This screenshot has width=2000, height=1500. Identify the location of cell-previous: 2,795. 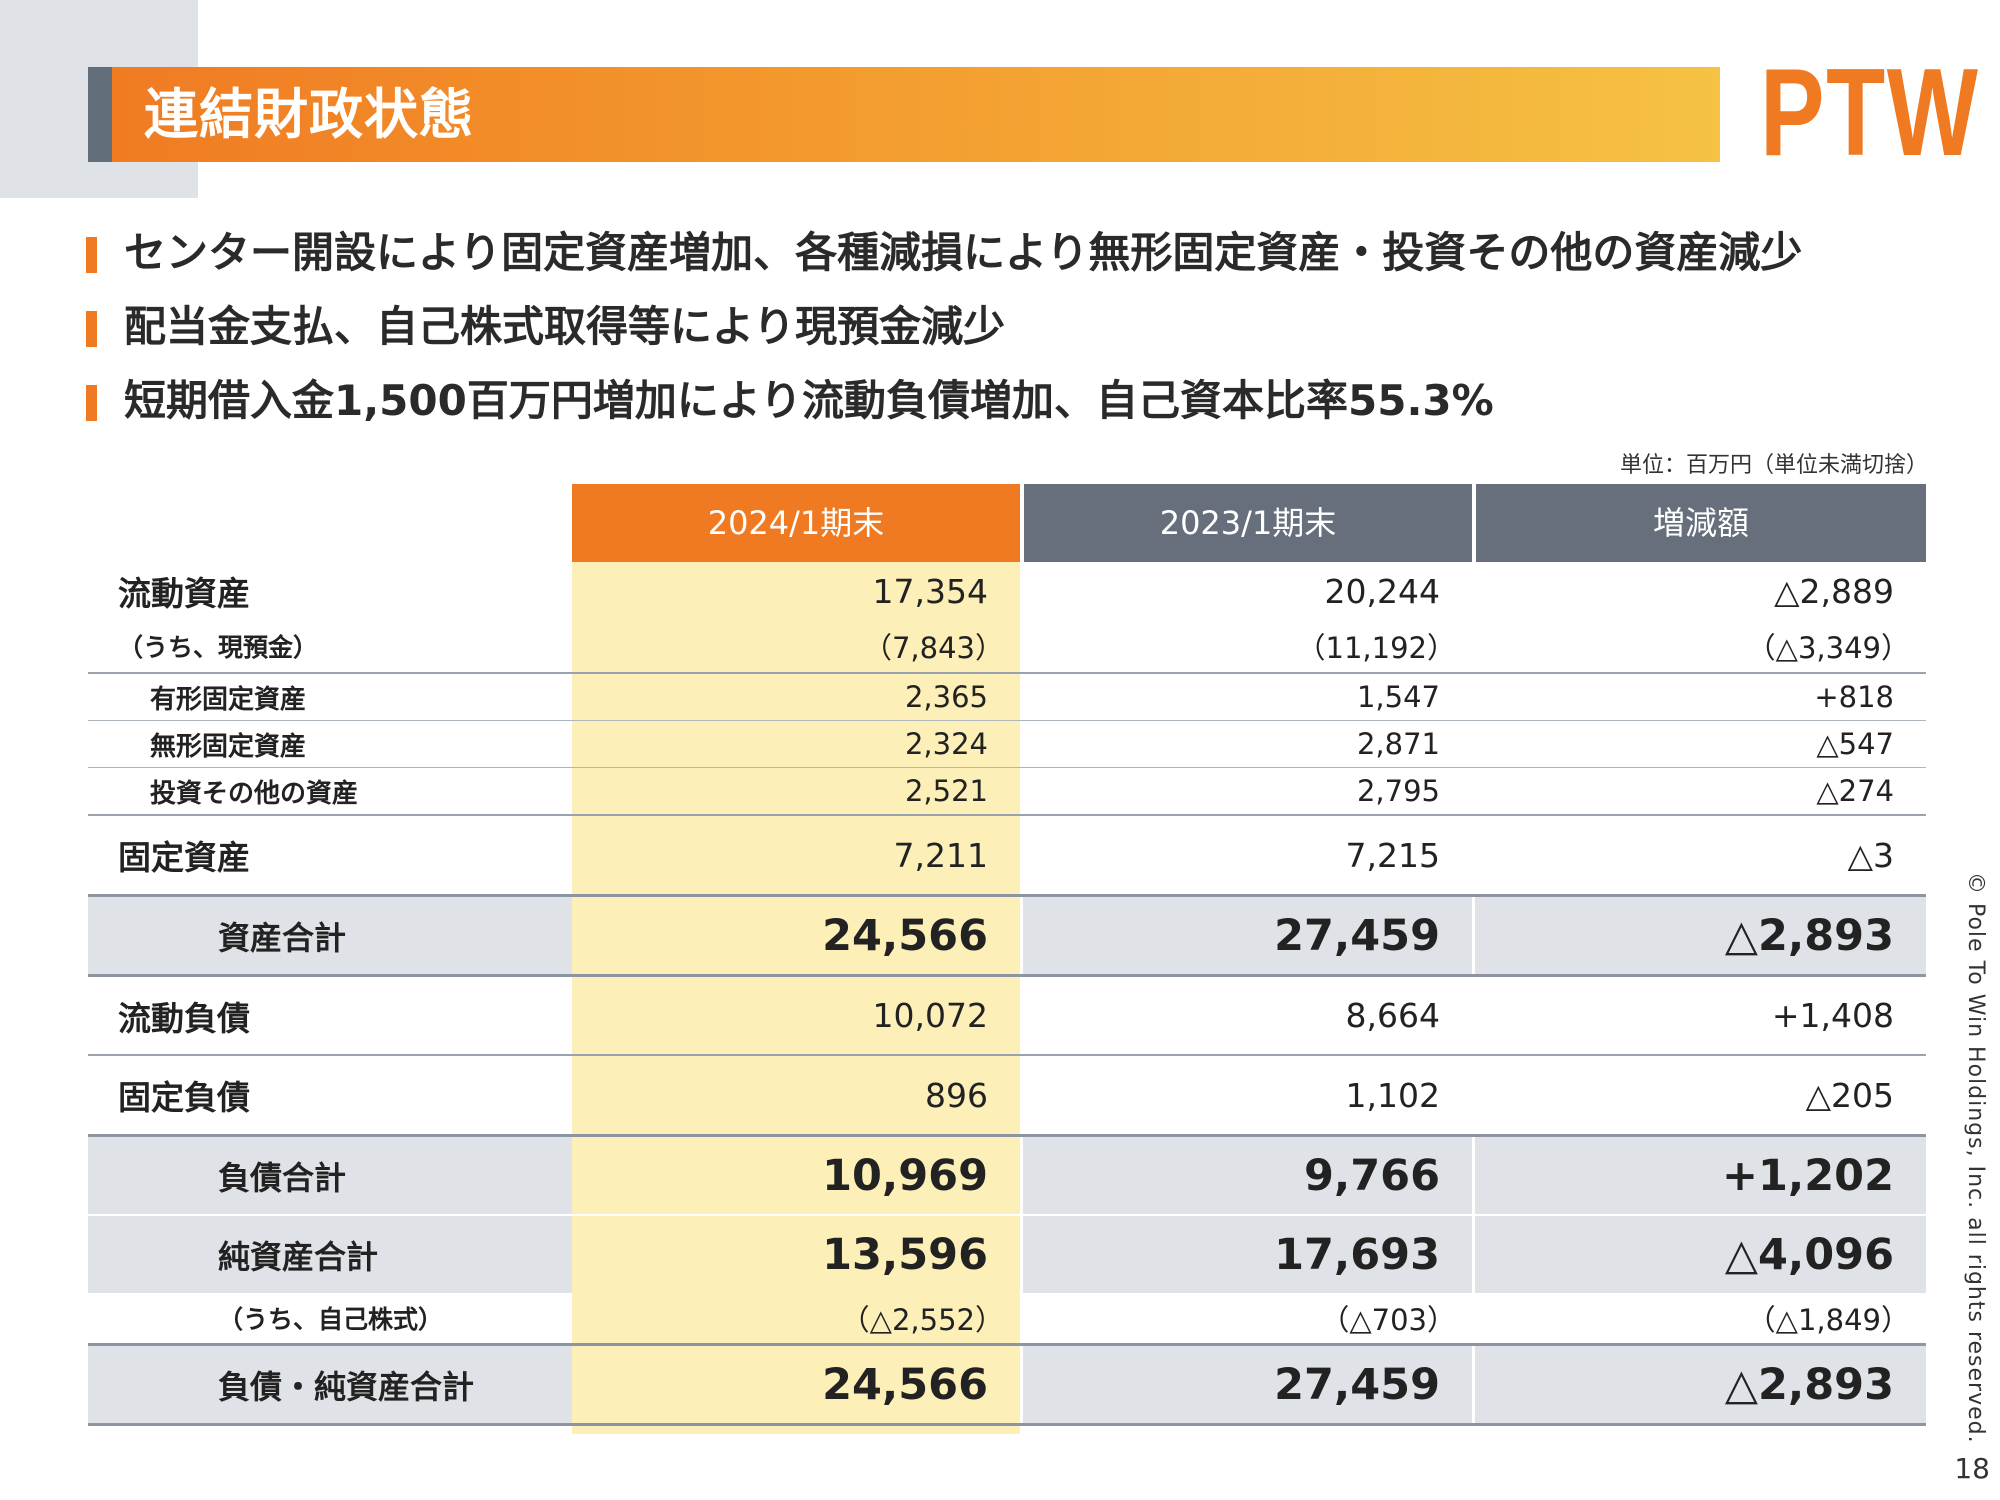
(1398, 791).